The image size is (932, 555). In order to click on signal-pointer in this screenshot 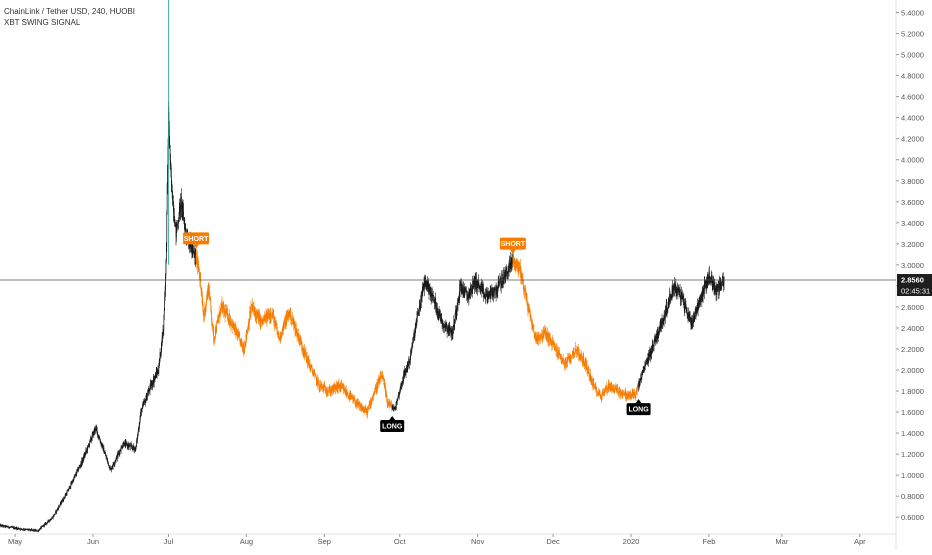, I will do `click(392, 418)`.